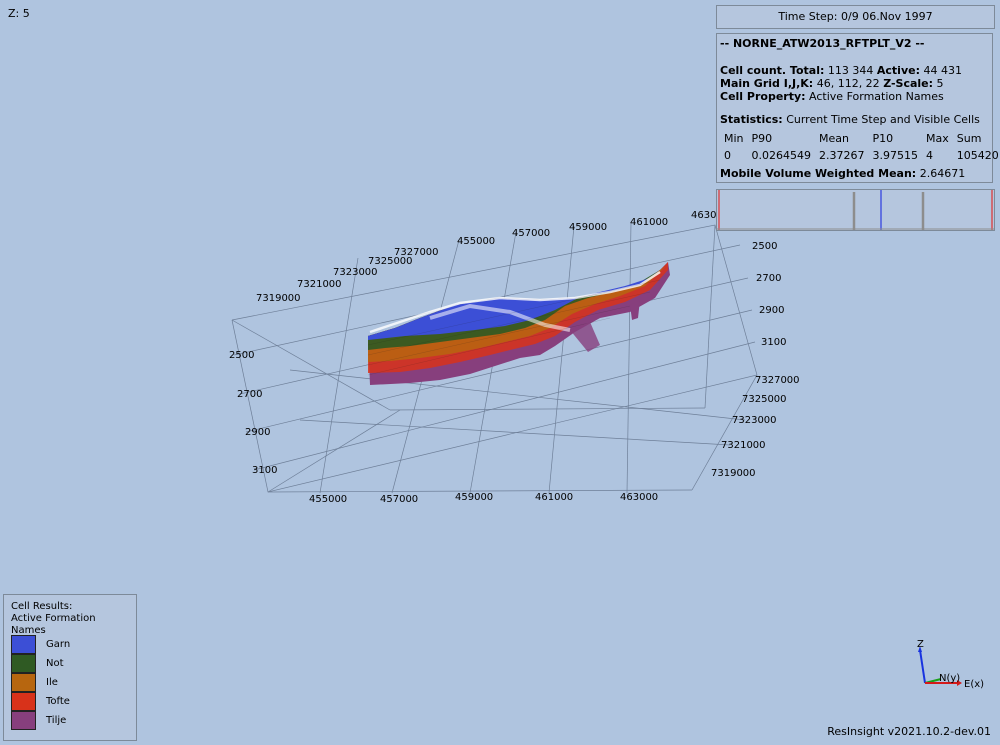 This screenshot has height=745, width=1000. I want to click on legend-label-tilje: Tilje, so click(56, 720).